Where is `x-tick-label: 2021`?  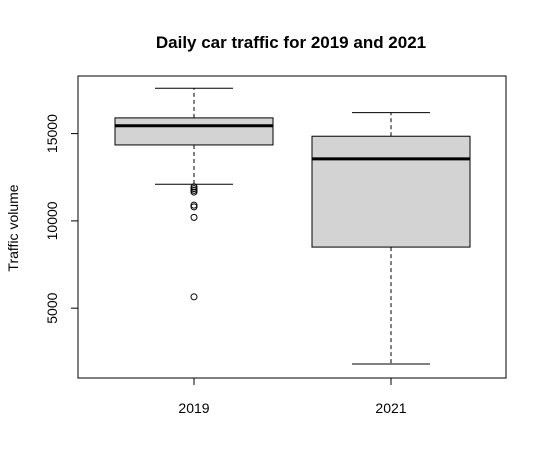
x-tick-label: 2021 is located at coordinates (390, 408).